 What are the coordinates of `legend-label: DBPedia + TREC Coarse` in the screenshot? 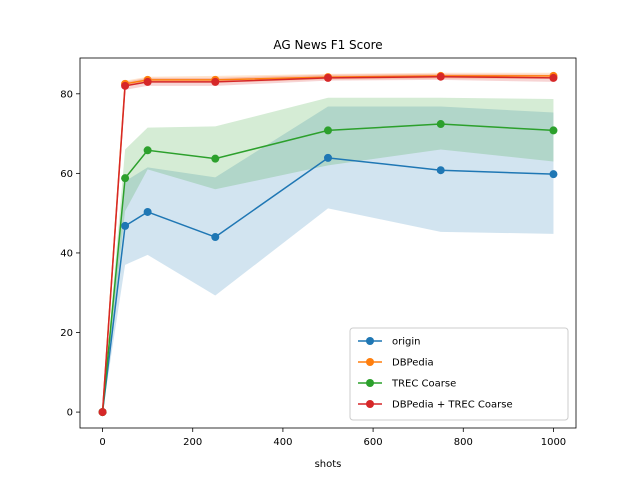 It's located at (452, 405).